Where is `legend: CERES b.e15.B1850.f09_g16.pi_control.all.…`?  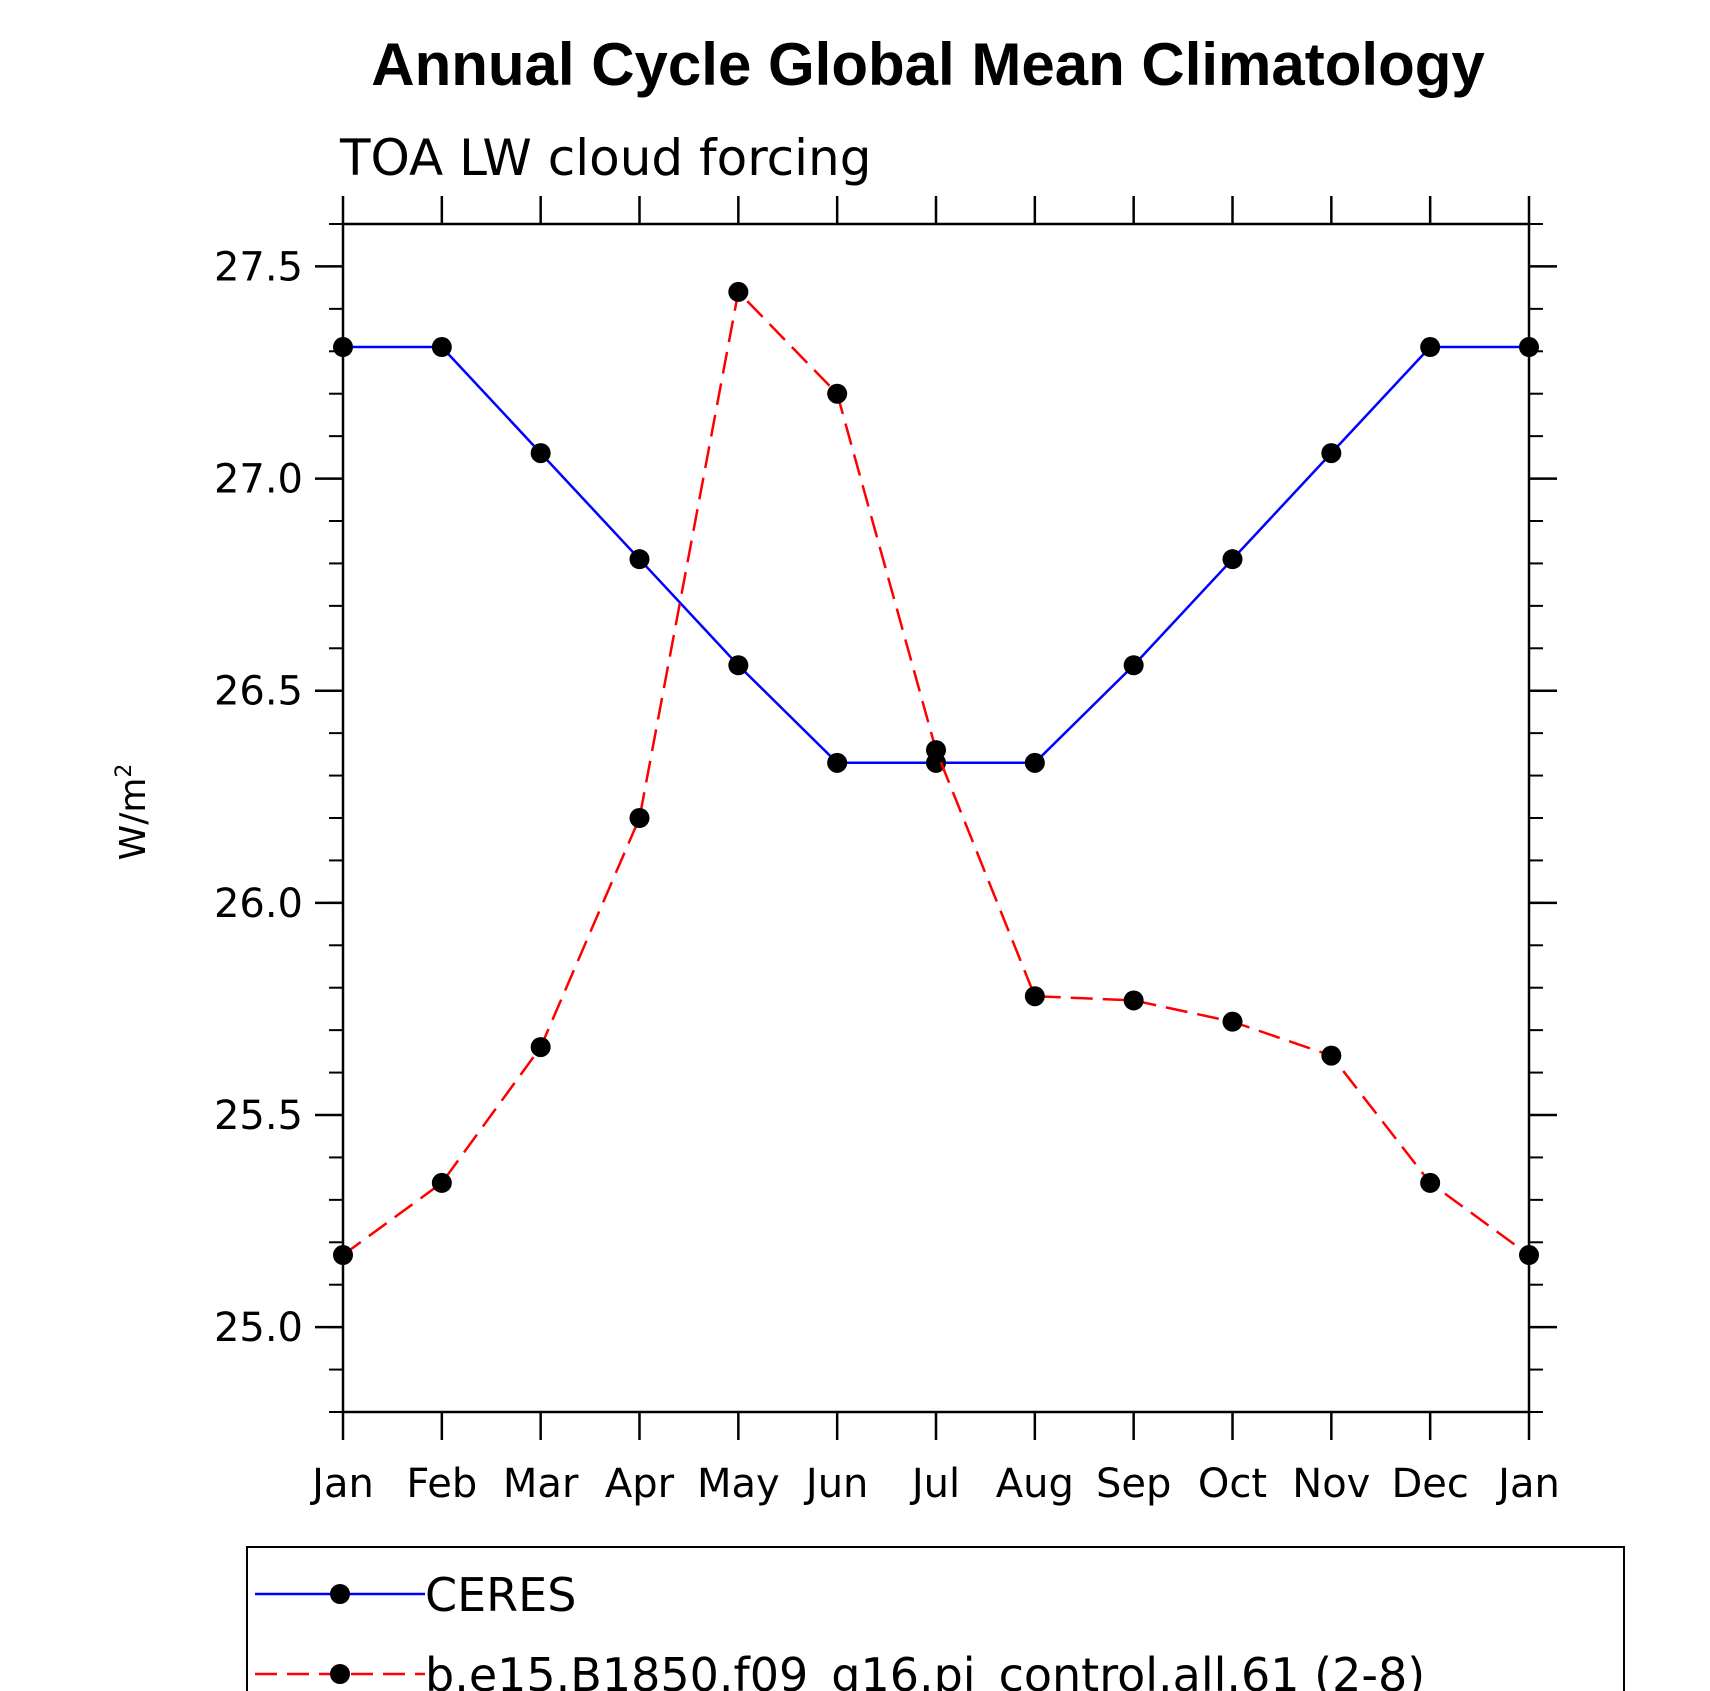
legend: CERES b.e15.B1850.f09_g16.pi_control.all.… is located at coordinates (935, 1618).